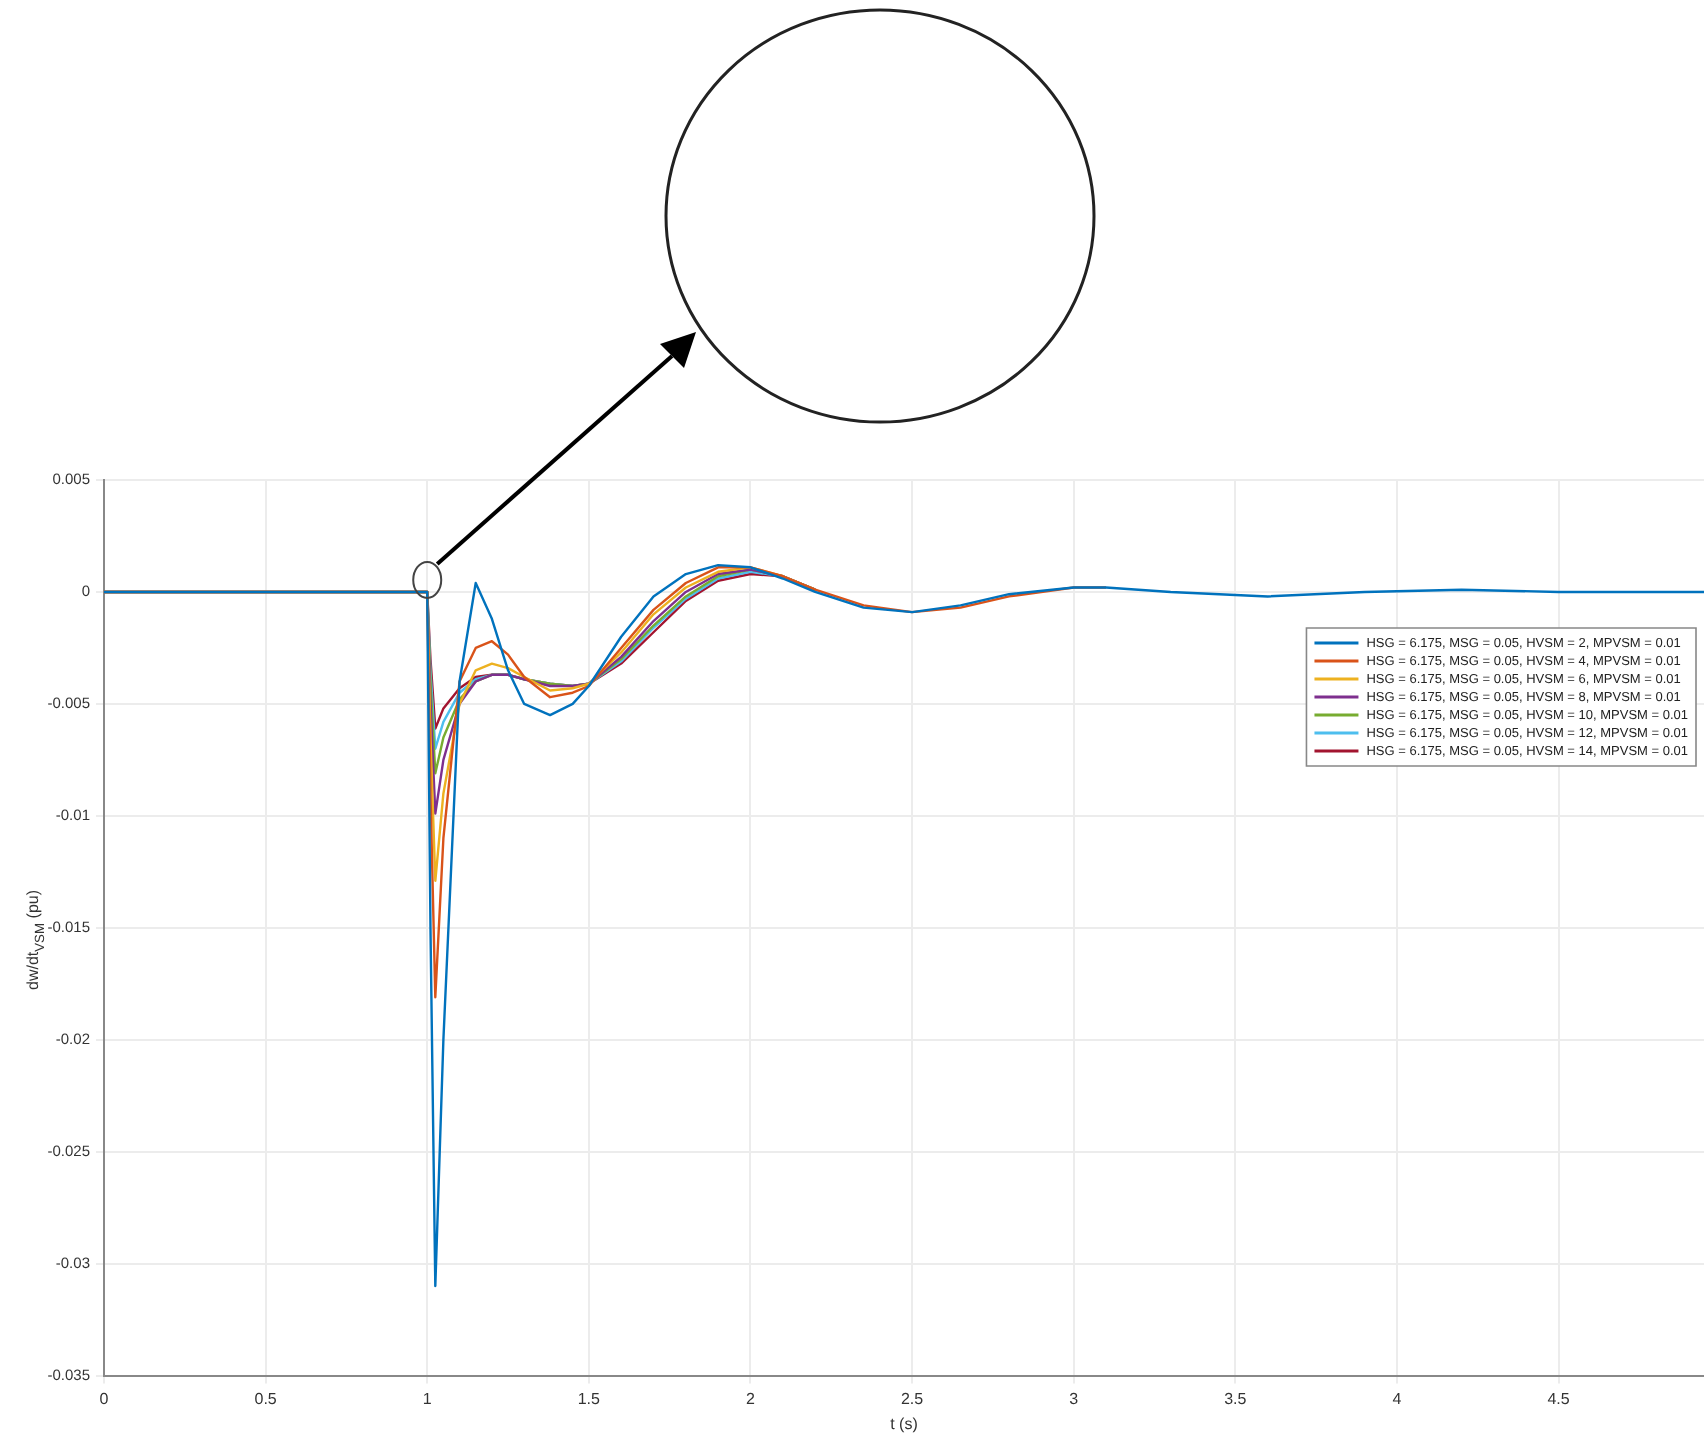  I want to click on x-tick-label: 4.5, so click(1559, 1398).